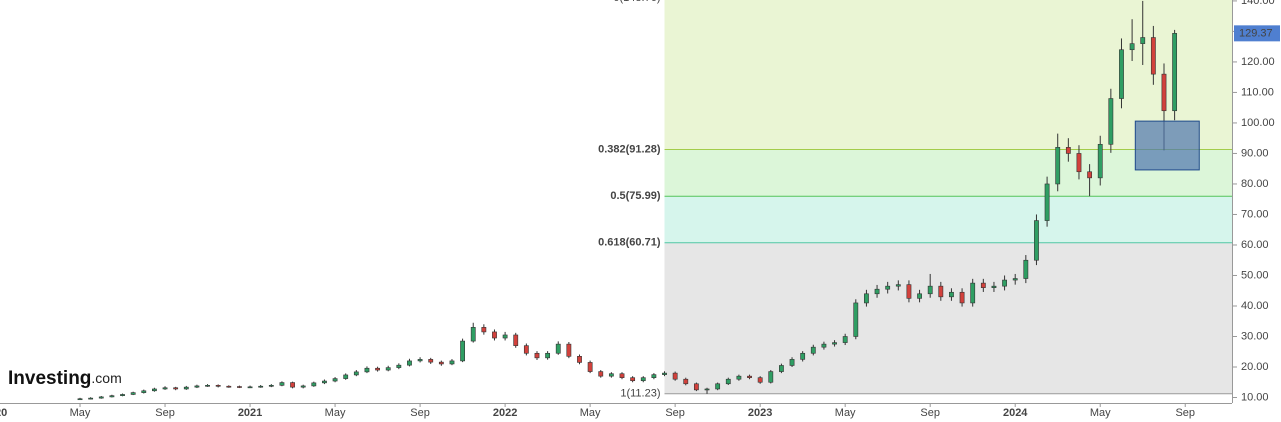 The height and width of the screenshot is (422, 1281). What do you see at coordinates (1255, 214) in the screenshot?
I see `y-tick-label: 70.00` at bounding box center [1255, 214].